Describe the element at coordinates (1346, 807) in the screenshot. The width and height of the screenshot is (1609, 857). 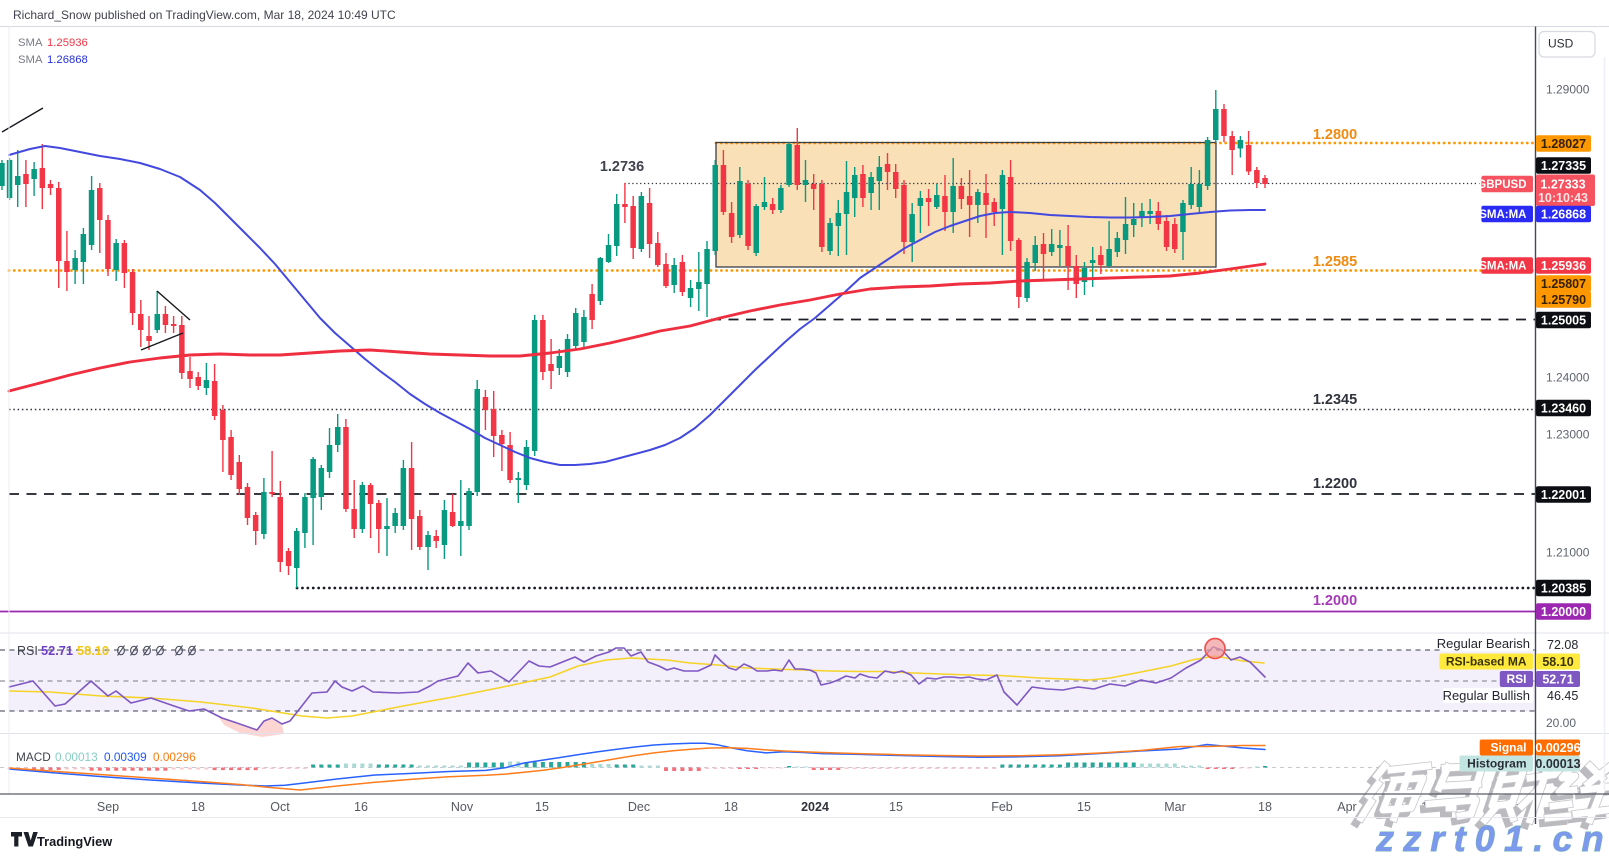
I see `svg-text: Apr` at that location.